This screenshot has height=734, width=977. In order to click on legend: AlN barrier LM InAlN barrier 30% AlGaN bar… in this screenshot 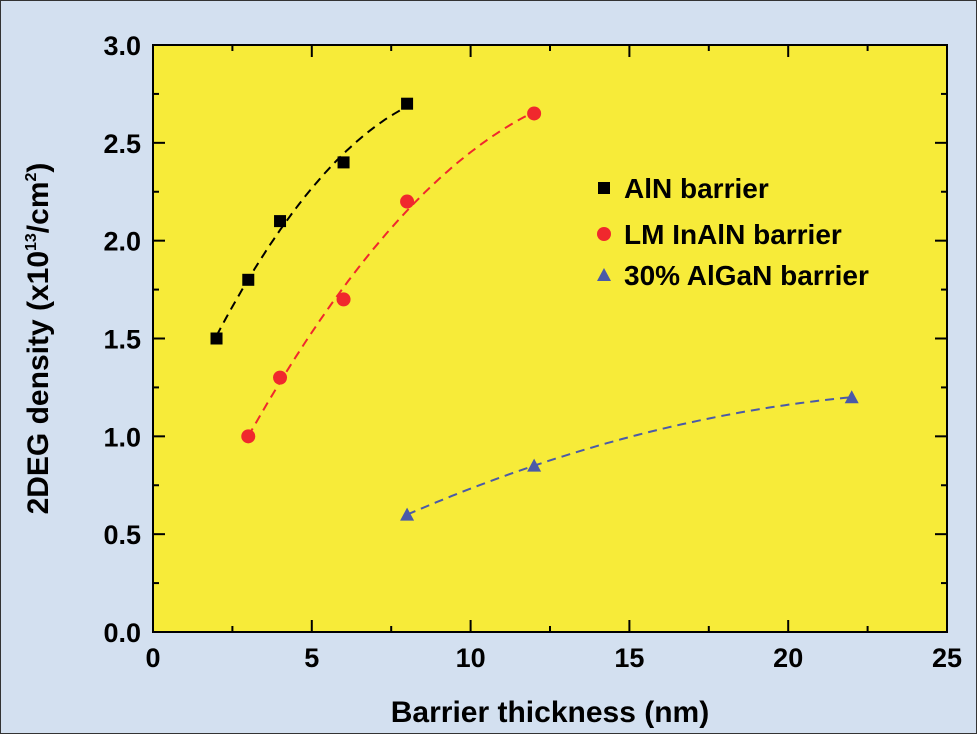, I will do `click(733, 232)`.